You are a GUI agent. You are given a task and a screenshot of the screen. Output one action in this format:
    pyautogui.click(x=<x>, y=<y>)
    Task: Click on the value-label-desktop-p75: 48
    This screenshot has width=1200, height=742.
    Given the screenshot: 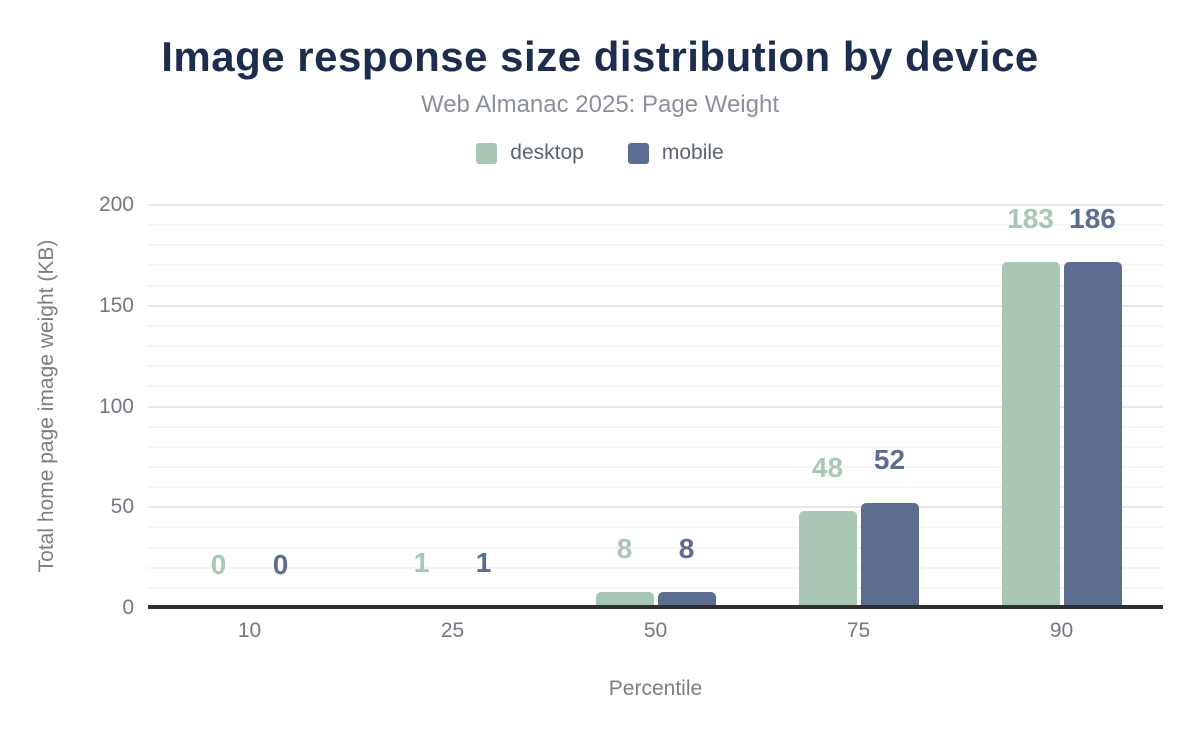 What is the action you would take?
    pyautogui.click(x=827, y=468)
    